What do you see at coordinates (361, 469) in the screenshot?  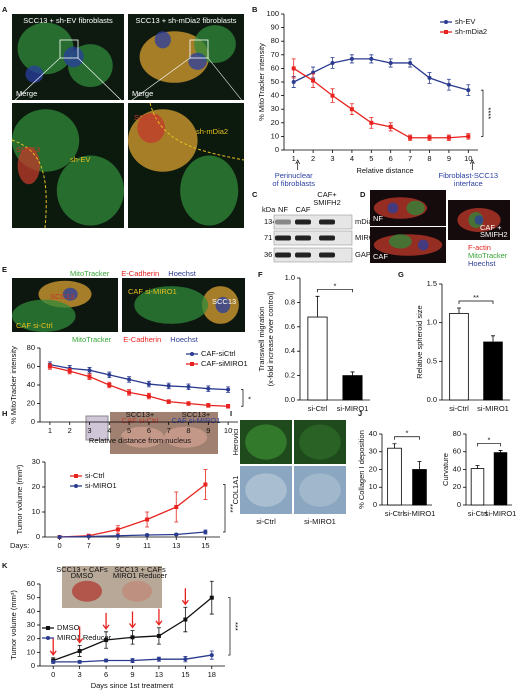 I see `y-axis-label: % Collagen I deposition` at bounding box center [361, 469].